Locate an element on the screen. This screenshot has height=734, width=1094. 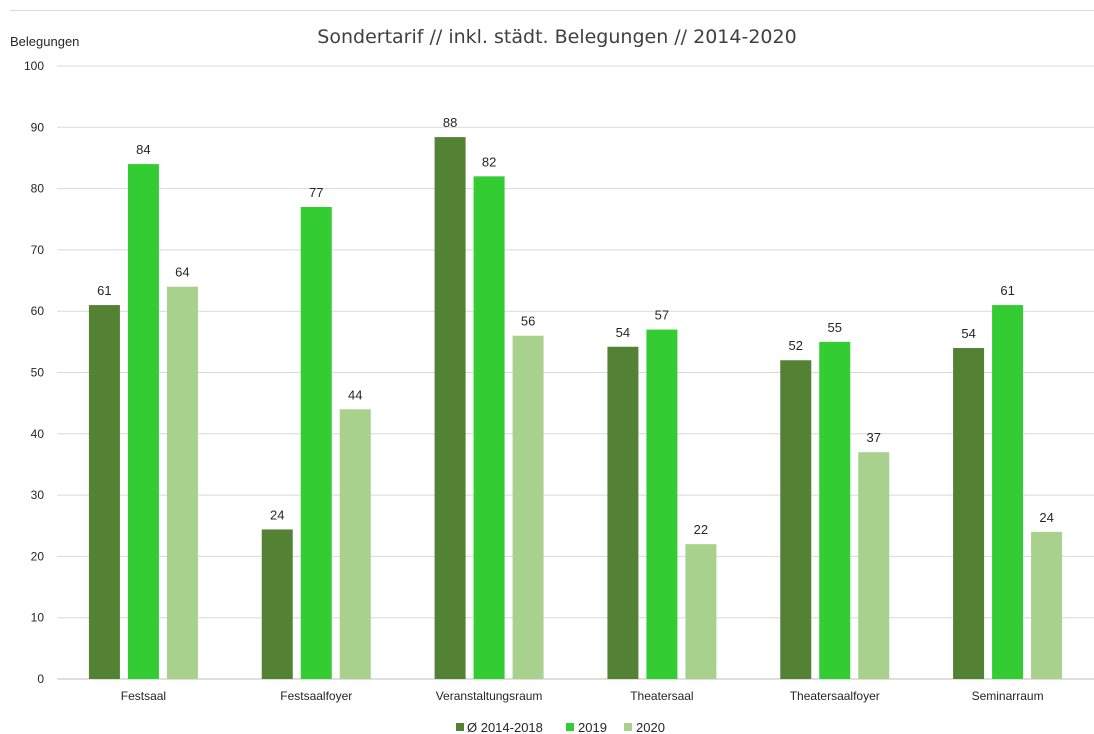
top-border is located at coordinates (552, 10).